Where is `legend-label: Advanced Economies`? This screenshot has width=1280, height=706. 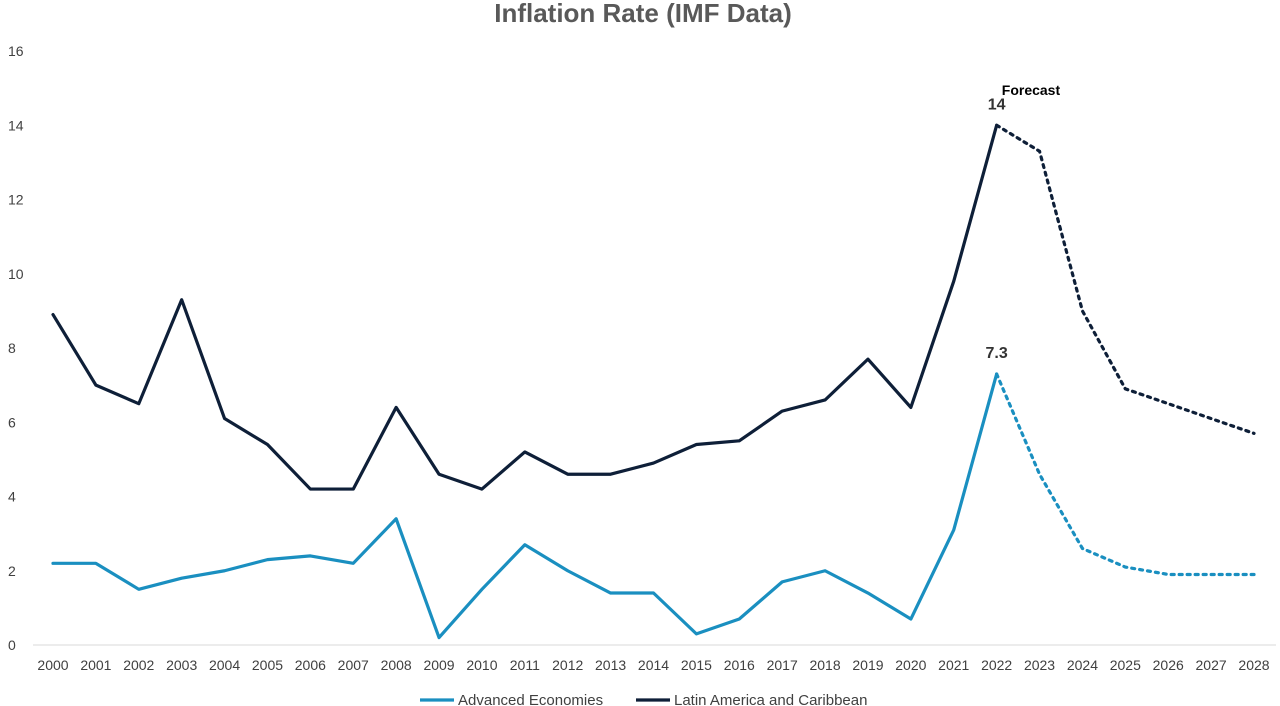
legend-label: Advanced Economies is located at coordinates (530, 699).